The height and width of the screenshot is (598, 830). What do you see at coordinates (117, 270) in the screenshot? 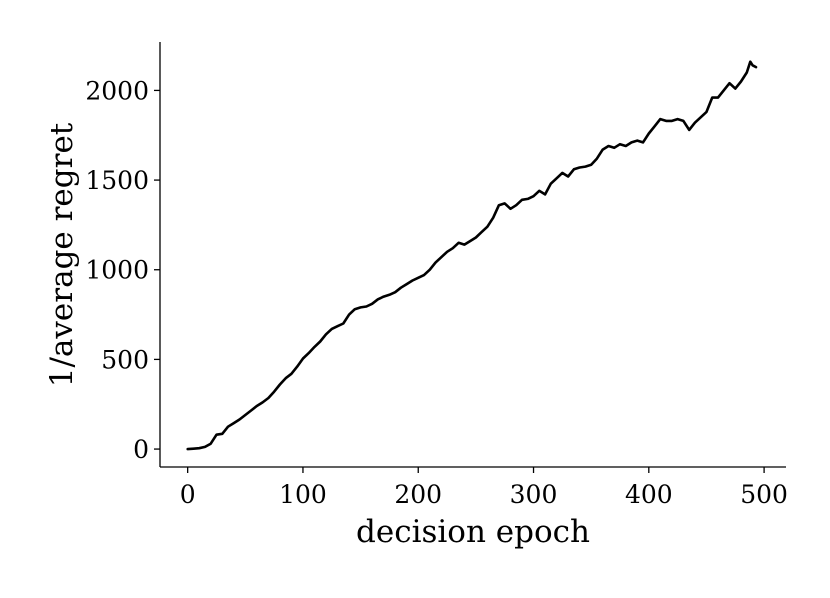
I see `y-tick-label: 1000` at bounding box center [117, 270].